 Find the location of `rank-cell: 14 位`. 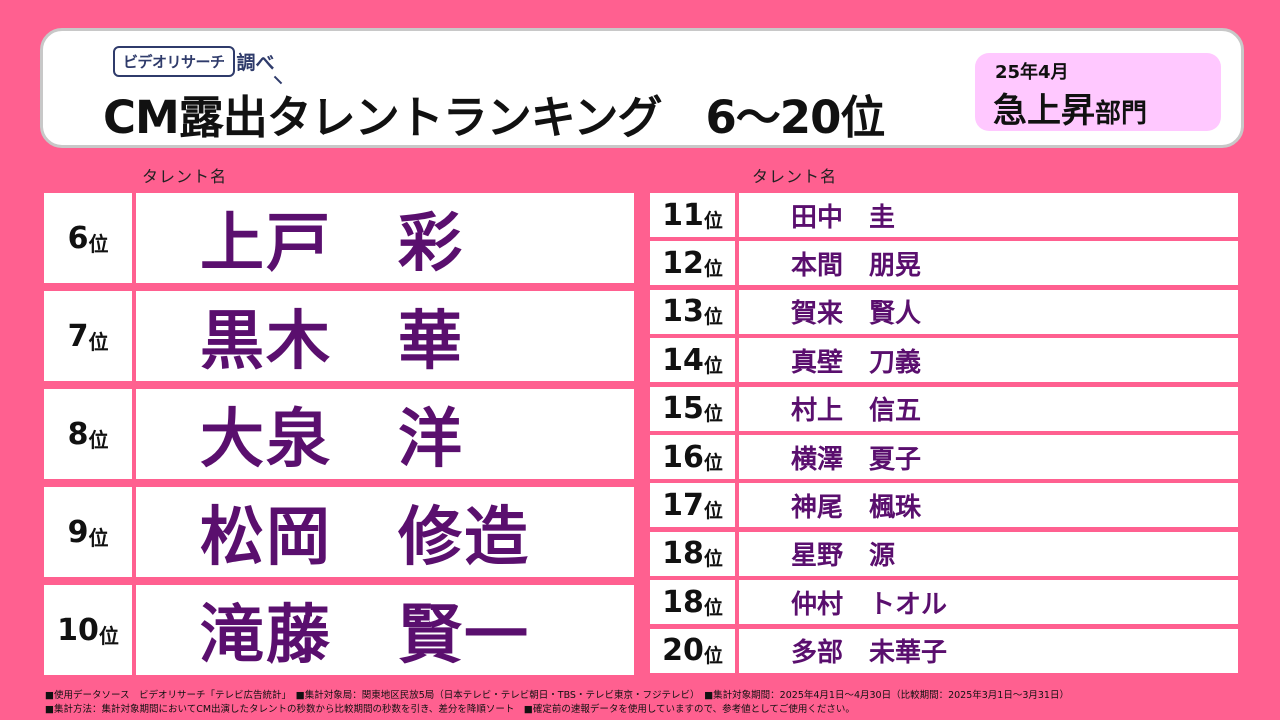

rank-cell: 14 位 is located at coordinates (692, 360).